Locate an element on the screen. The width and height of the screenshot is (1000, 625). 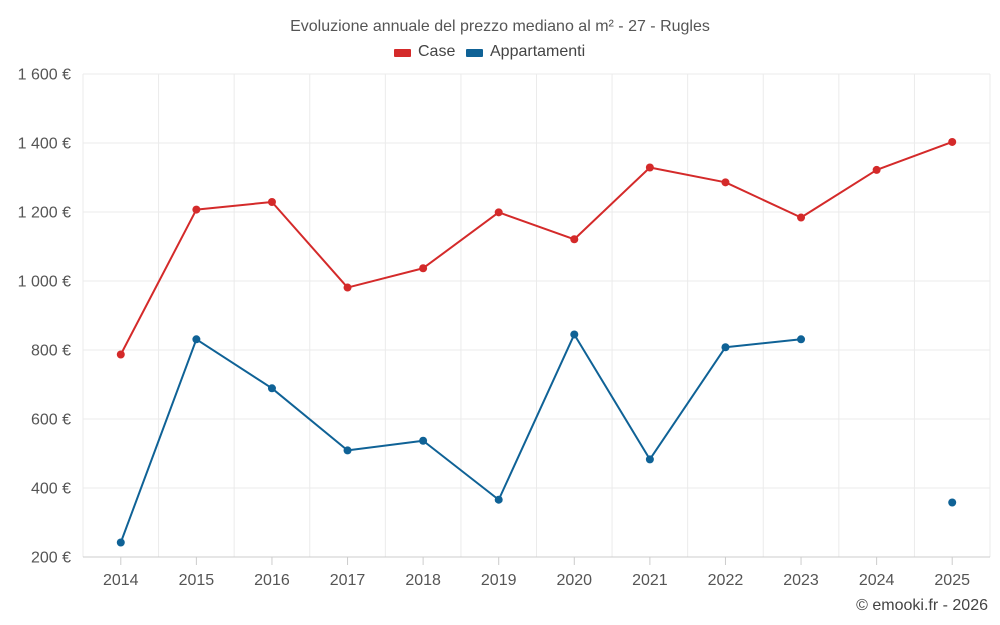
y-tick-label: 1 400 € is located at coordinates (44, 144).